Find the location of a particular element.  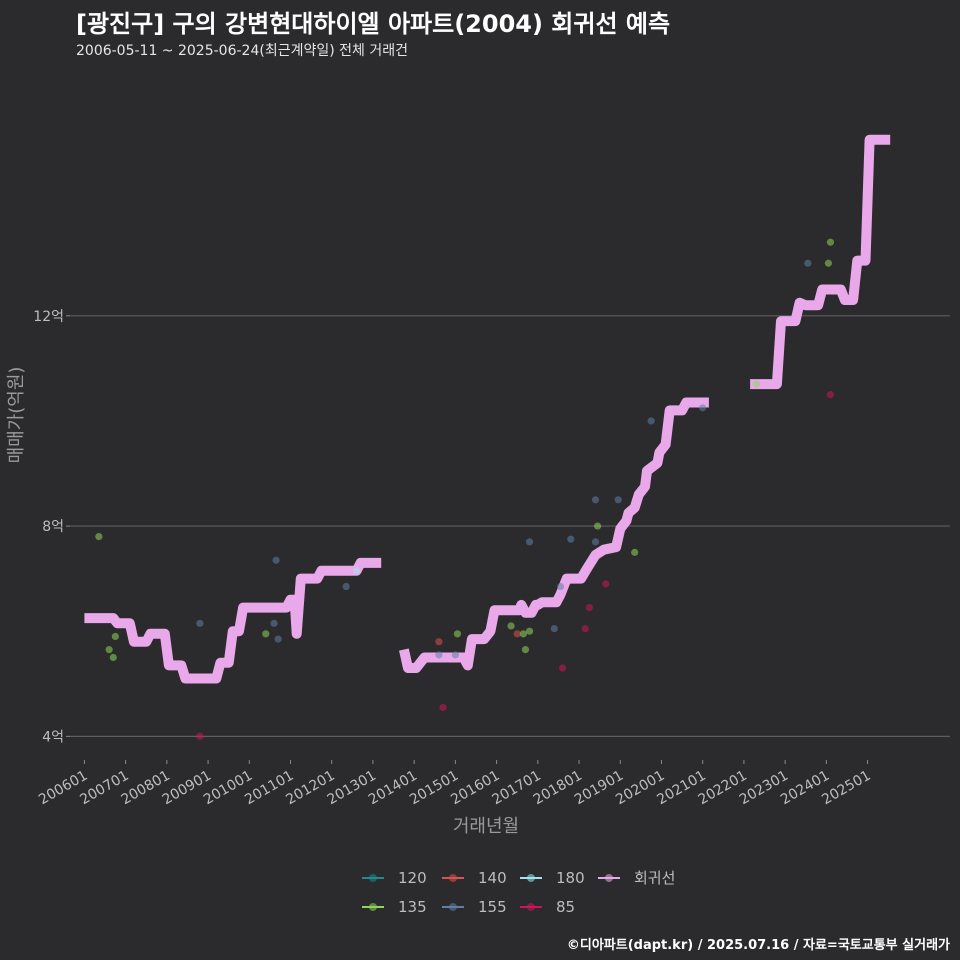

legend-label: 155 is located at coordinates (492, 907).